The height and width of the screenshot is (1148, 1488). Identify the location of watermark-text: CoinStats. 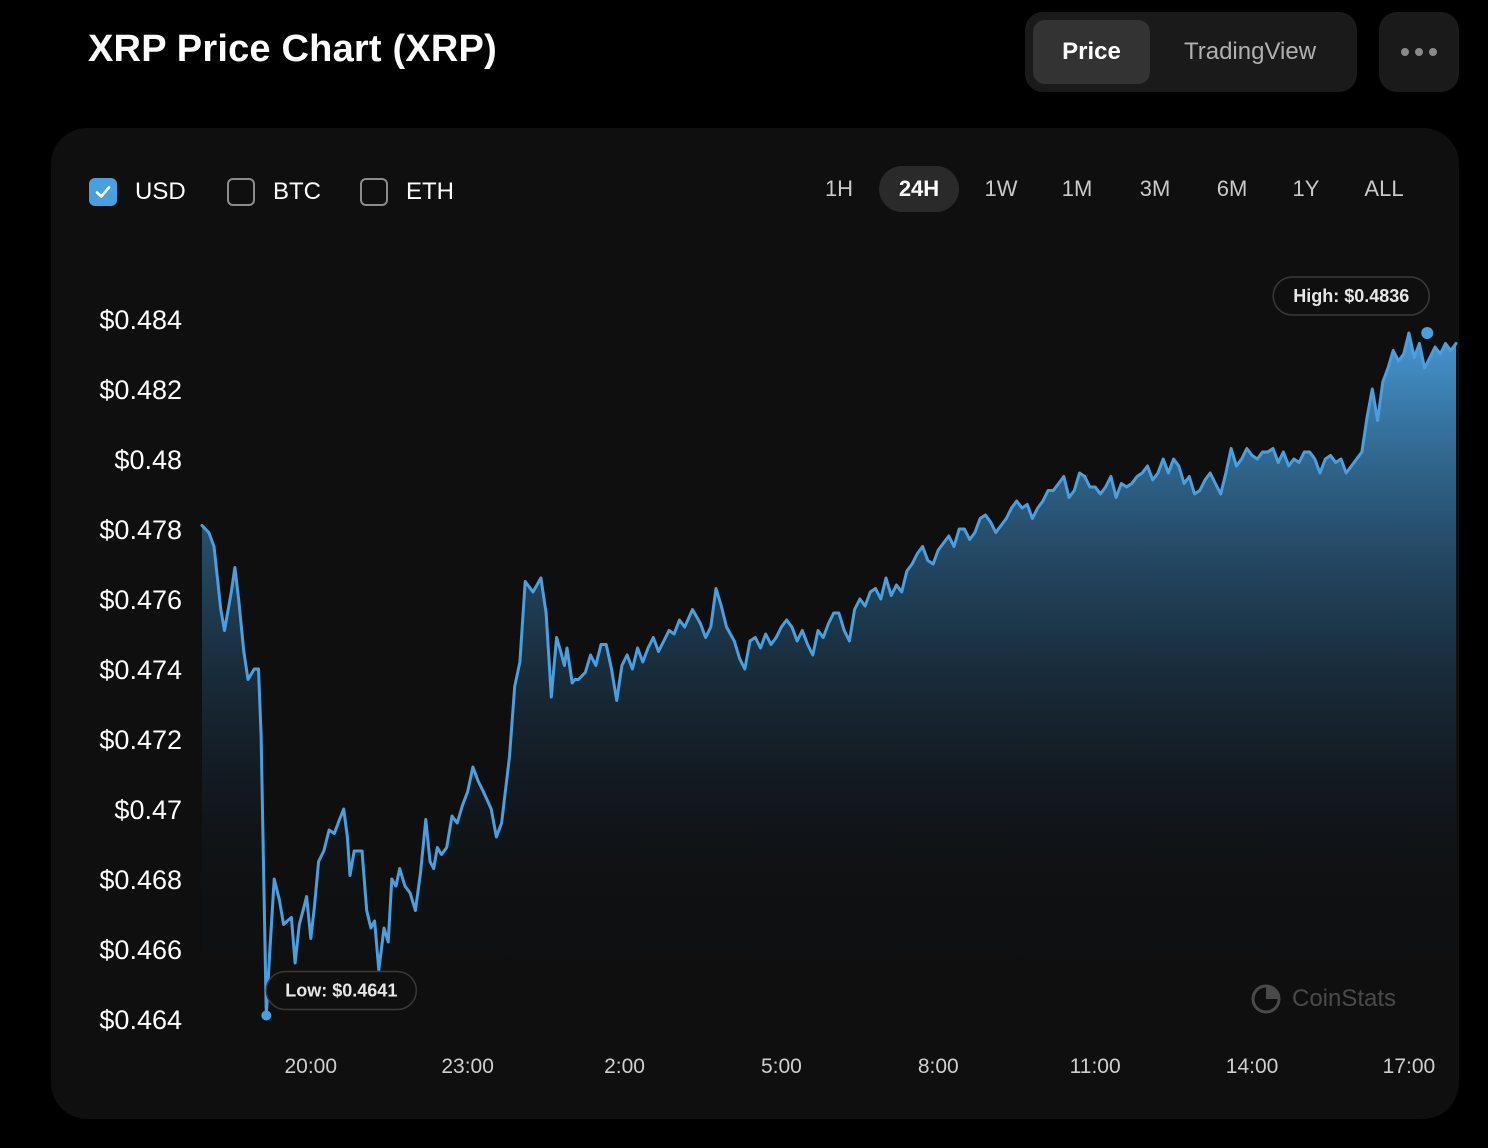
(1344, 998).